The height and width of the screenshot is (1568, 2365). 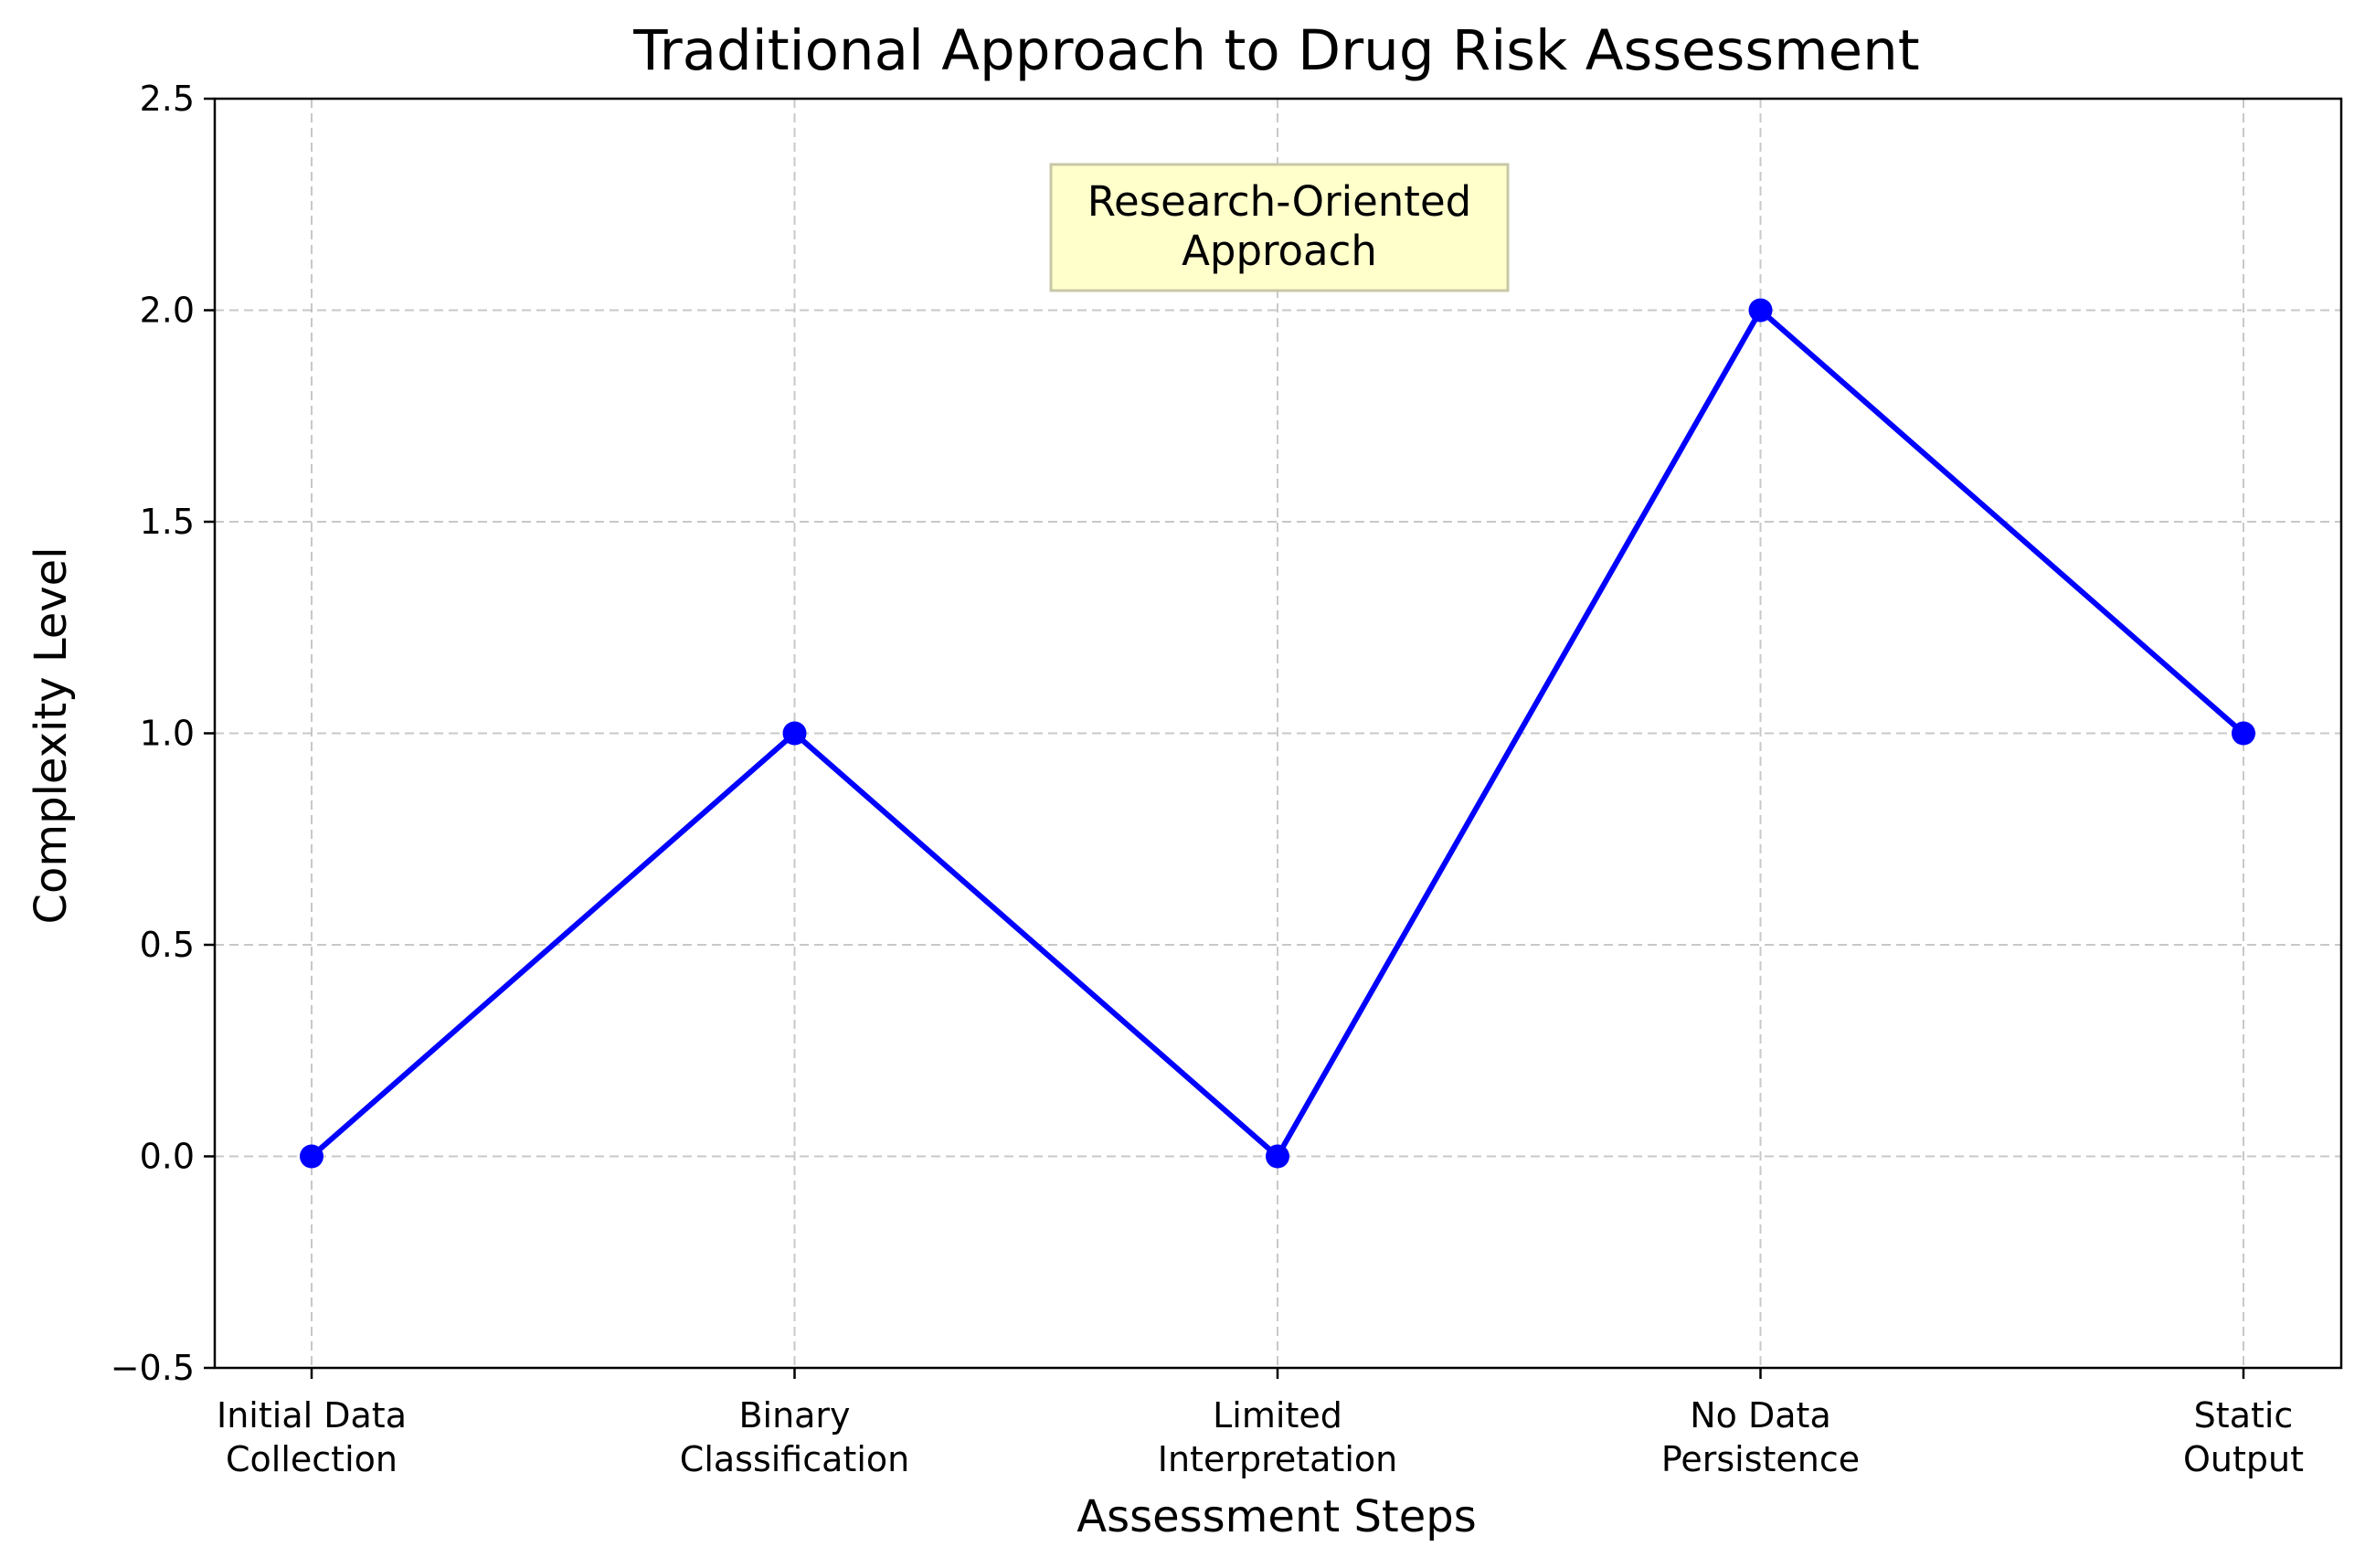 What do you see at coordinates (168, 1157) in the screenshot?
I see `y-tick-label: 0.0` at bounding box center [168, 1157].